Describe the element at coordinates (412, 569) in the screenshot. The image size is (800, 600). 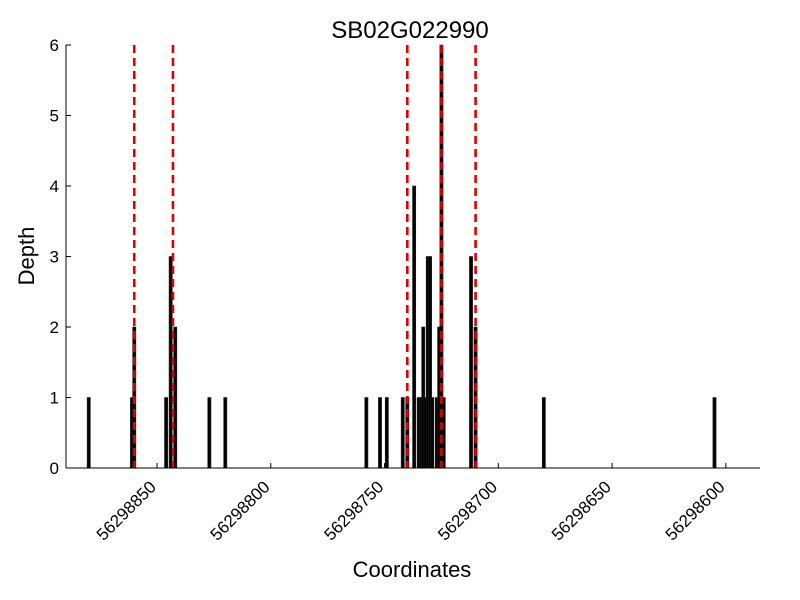
I see `x-axis-label: Coordinates` at that location.